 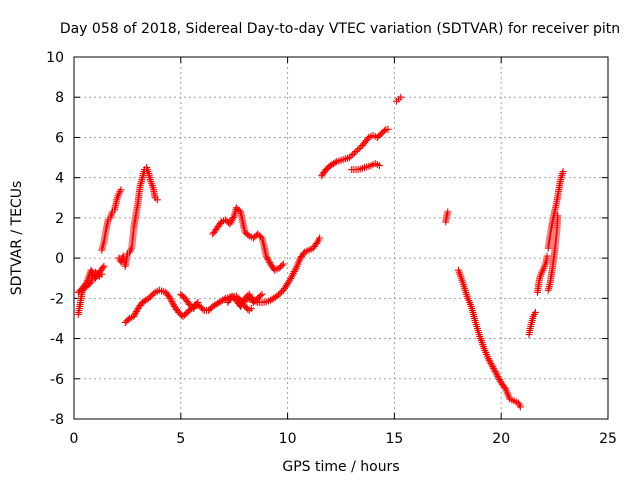 What do you see at coordinates (59, 259) in the screenshot?
I see `y-tick-label: 0` at bounding box center [59, 259].